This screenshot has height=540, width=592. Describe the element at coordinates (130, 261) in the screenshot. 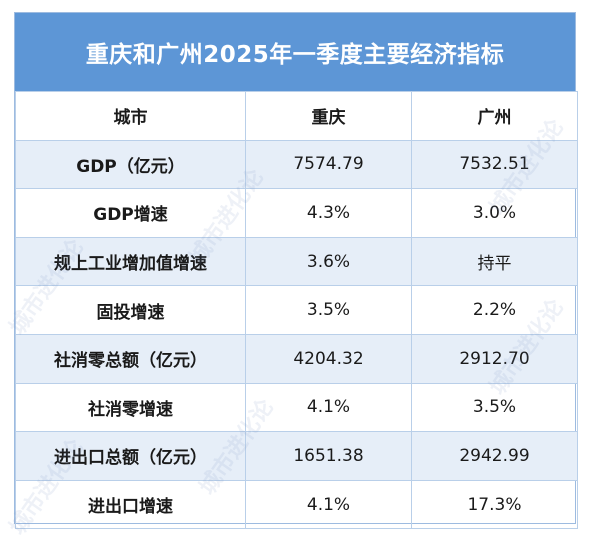

I see `row-label: 规上工业增加值增速` at that location.